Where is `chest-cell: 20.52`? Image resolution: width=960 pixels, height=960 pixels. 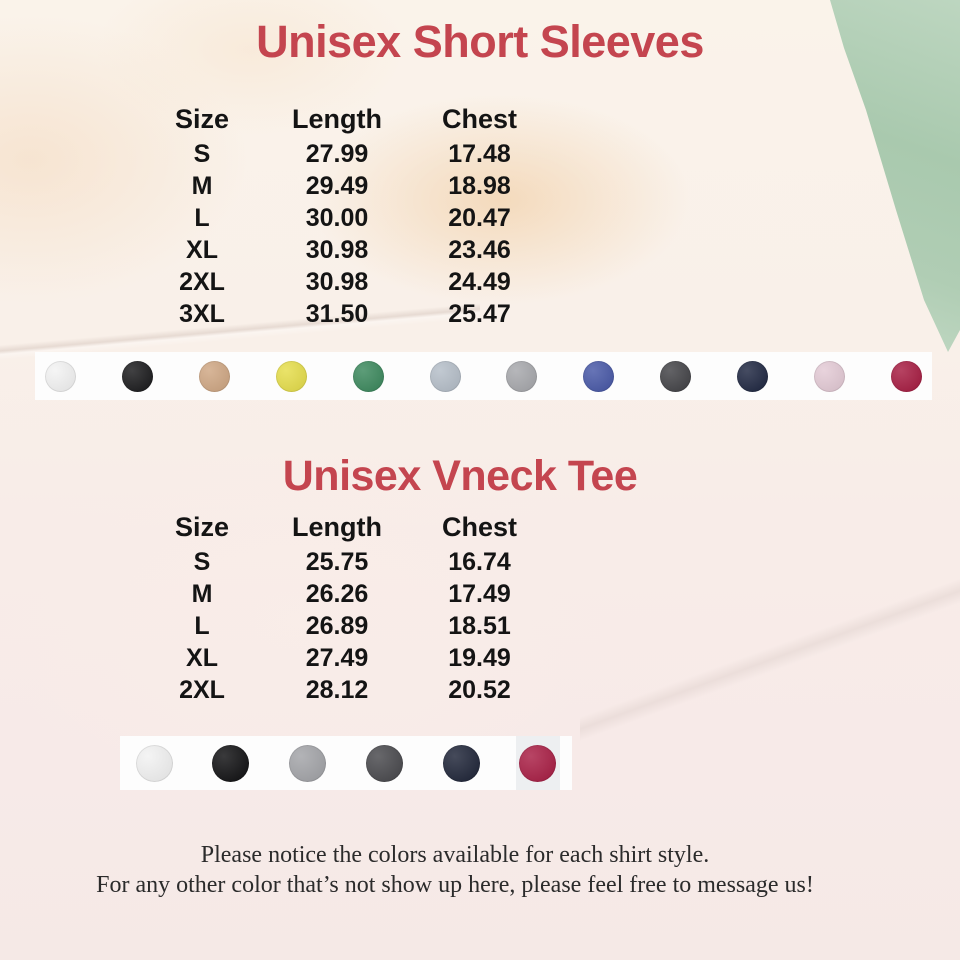
chest-cell: 20.52 is located at coordinates (479, 690).